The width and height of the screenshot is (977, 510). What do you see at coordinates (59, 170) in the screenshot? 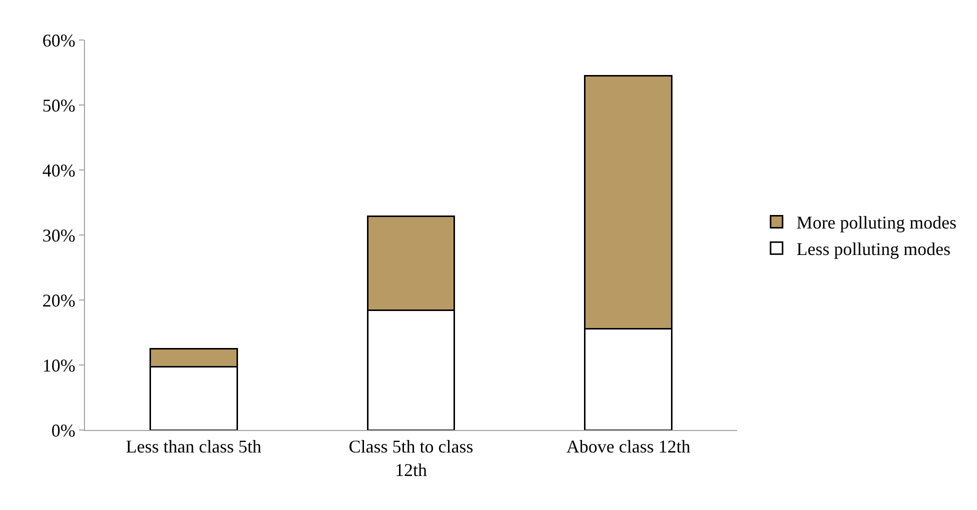
I see `y-tick-label: 40%` at bounding box center [59, 170].